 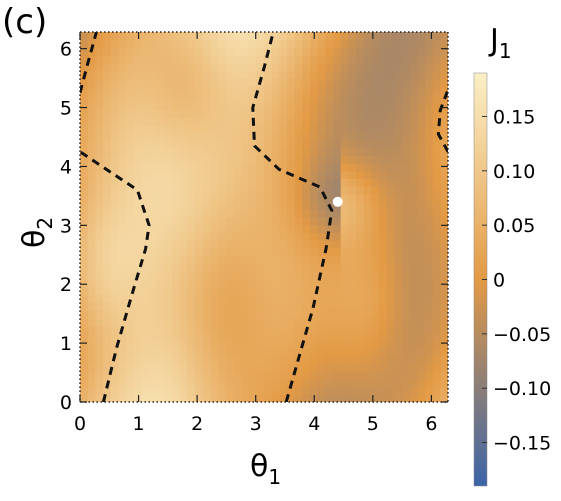 I want to click on colorbar-title: J1, so click(x=500, y=43).